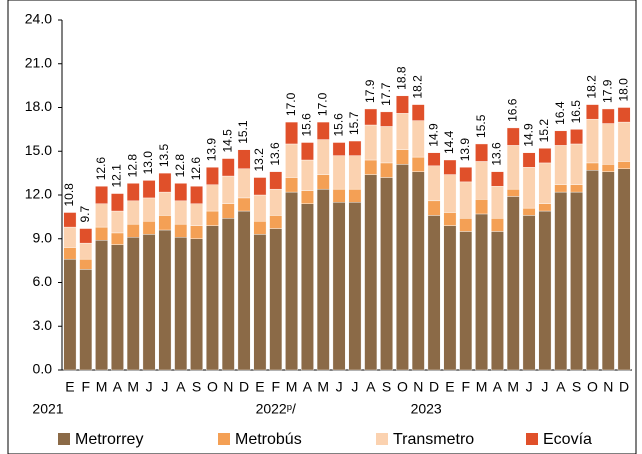  I want to click on total-label: 13.0, so click(148, 163).